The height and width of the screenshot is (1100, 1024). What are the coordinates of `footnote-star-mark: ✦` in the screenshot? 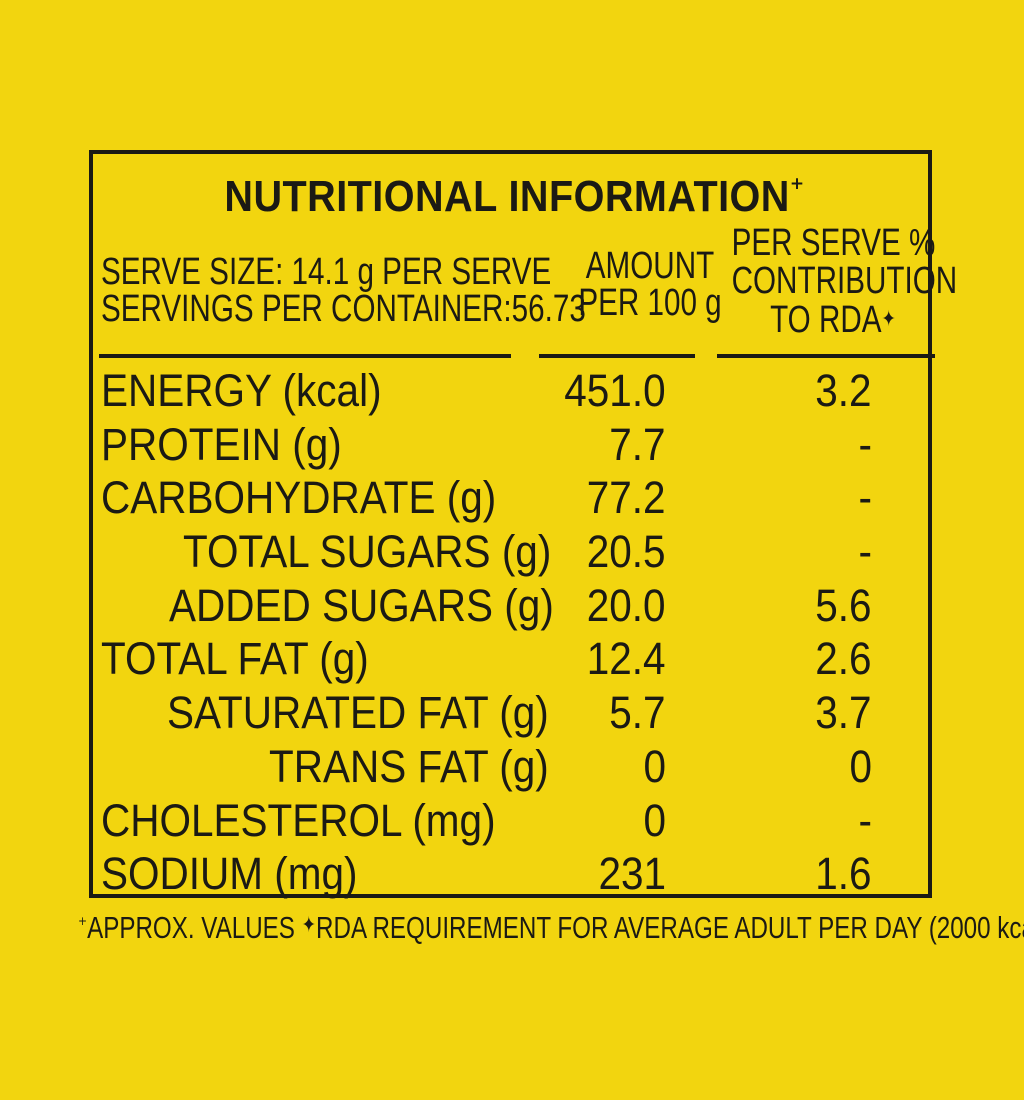 It's located at (309, 924).